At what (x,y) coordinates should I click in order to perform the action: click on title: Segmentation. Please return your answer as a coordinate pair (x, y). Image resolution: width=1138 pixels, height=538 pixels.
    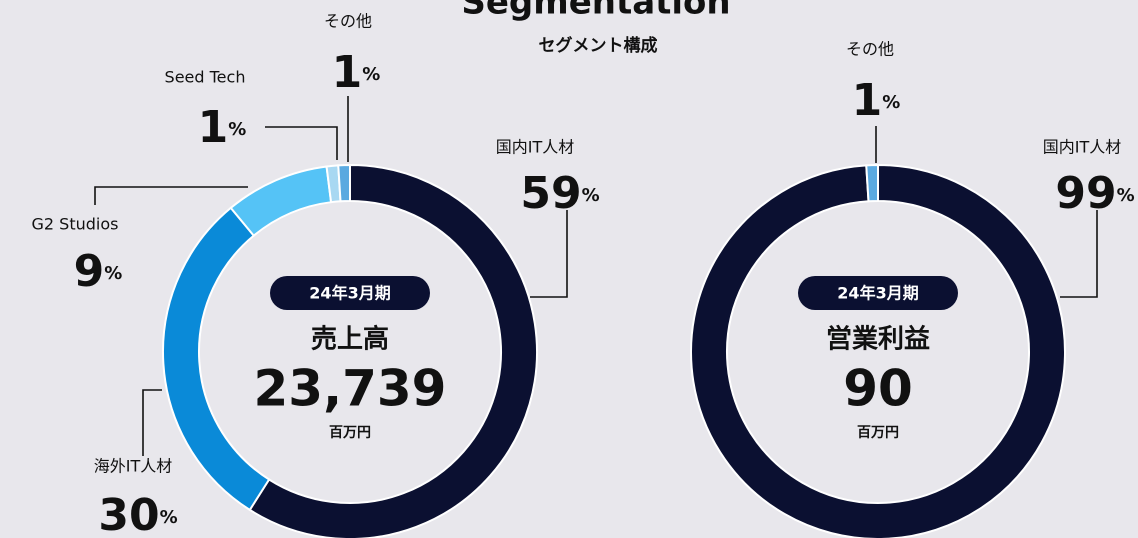
    Looking at the image, I should click on (595, 11).